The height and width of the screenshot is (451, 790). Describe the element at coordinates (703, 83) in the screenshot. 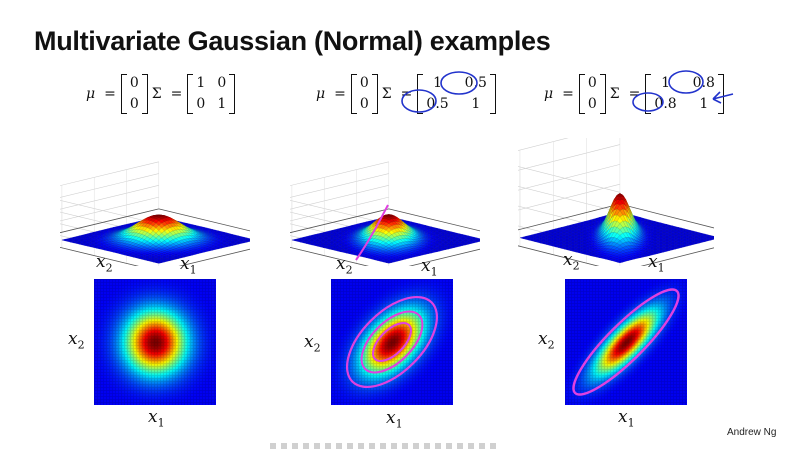

I see `sigma-value: 0.8` at that location.